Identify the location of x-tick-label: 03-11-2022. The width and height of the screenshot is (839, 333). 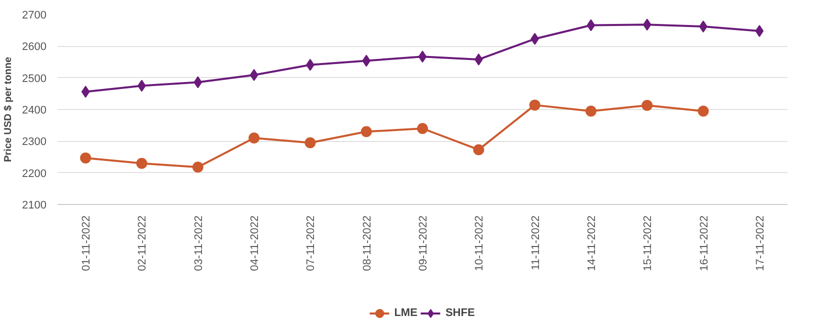
(198, 243).